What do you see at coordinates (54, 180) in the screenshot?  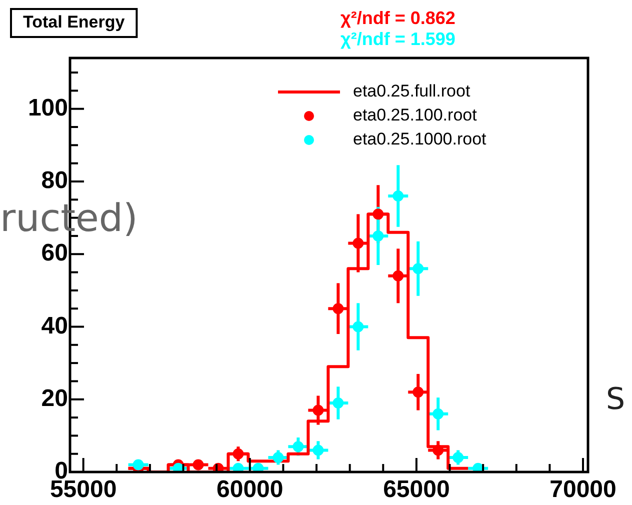 I see `y-tick-label: 80` at bounding box center [54, 180].